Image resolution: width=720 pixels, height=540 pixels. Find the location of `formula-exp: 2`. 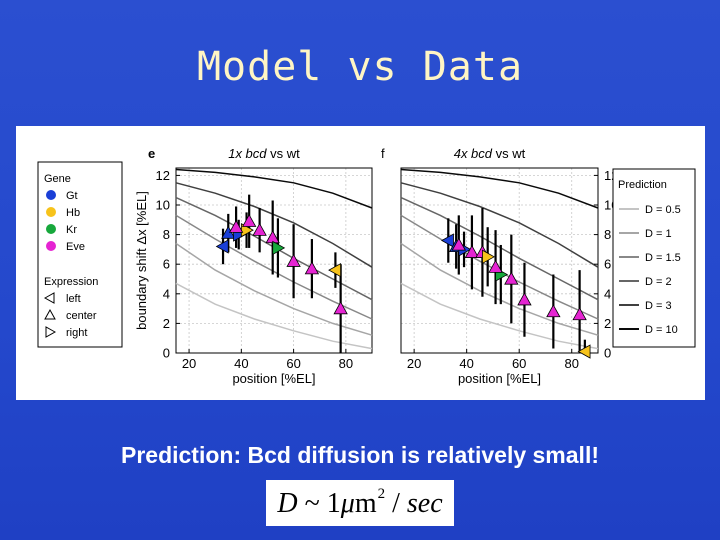

formula-exp: 2 is located at coordinates (381, 494).